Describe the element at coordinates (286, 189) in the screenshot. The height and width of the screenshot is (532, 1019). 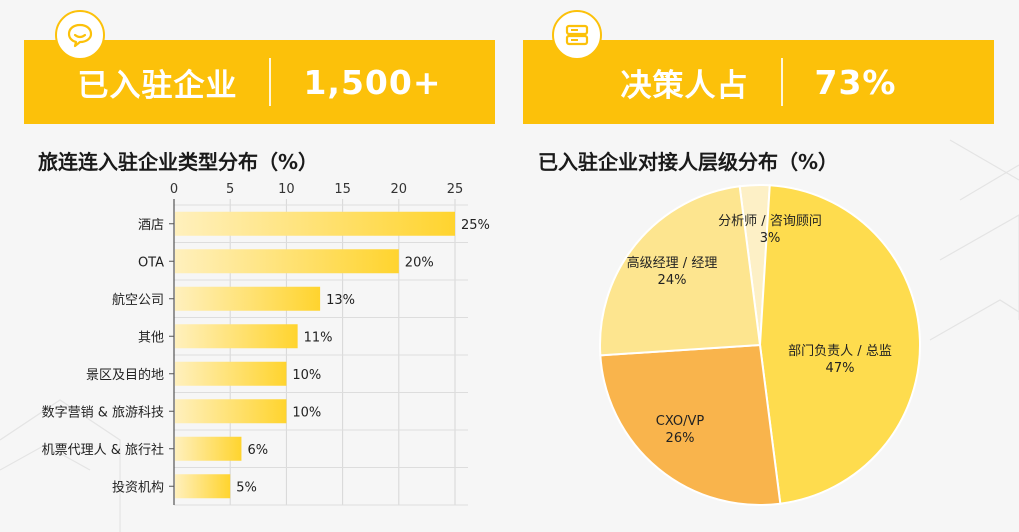
I see `x-tick-label: 10` at that location.